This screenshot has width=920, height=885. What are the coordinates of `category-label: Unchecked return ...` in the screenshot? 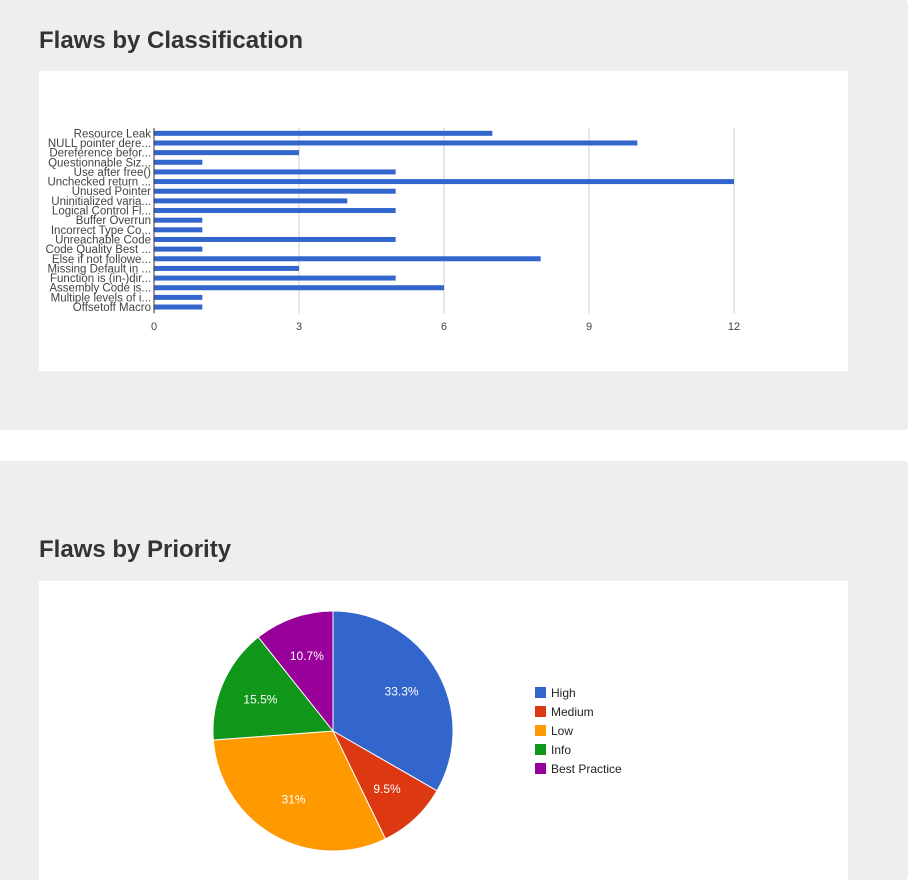 It's located at (99, 183).